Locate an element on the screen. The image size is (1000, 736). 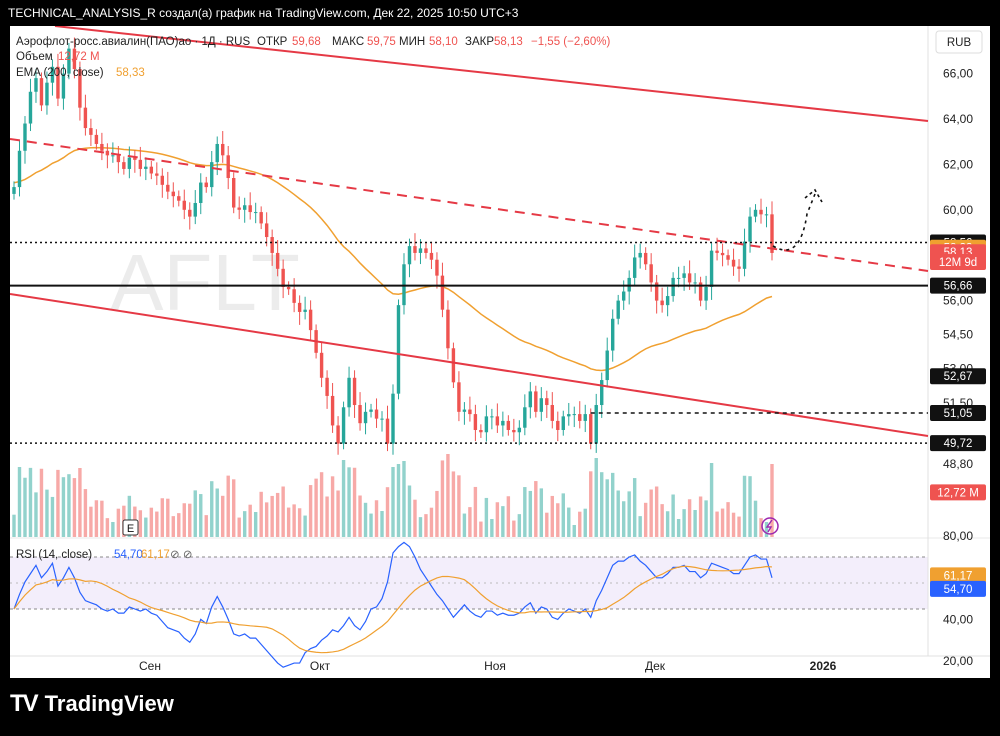
price-label: 61,17 is located at coordinates (958, 576).